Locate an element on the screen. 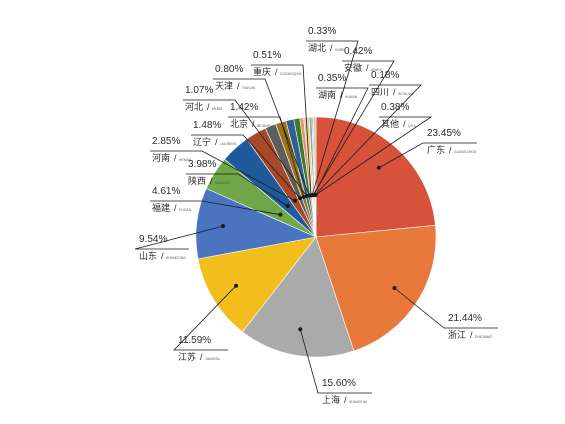 The image size is (565, 424). slice-percentage: 9.54% is located at coordinates (153, 239).